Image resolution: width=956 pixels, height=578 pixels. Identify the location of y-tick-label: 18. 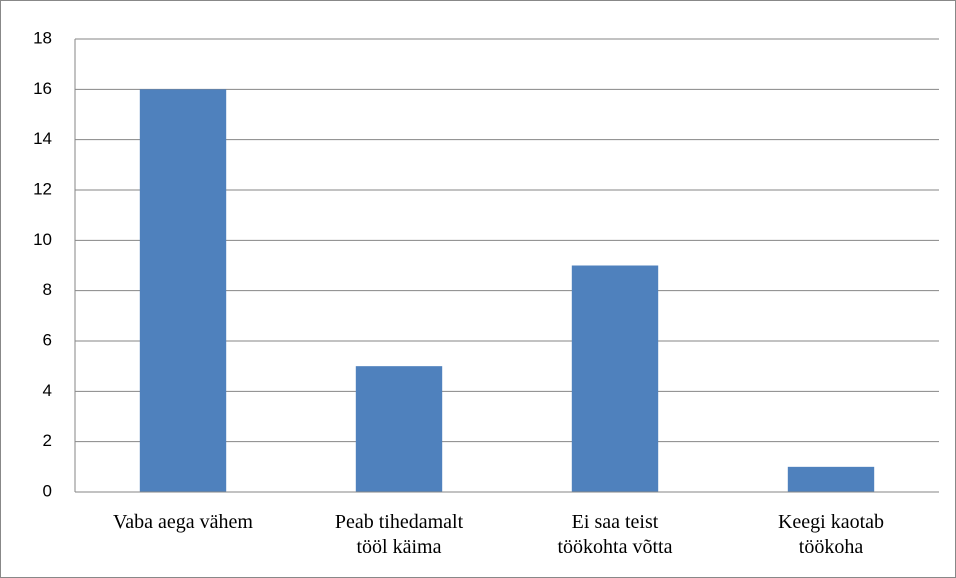
(42, 37).